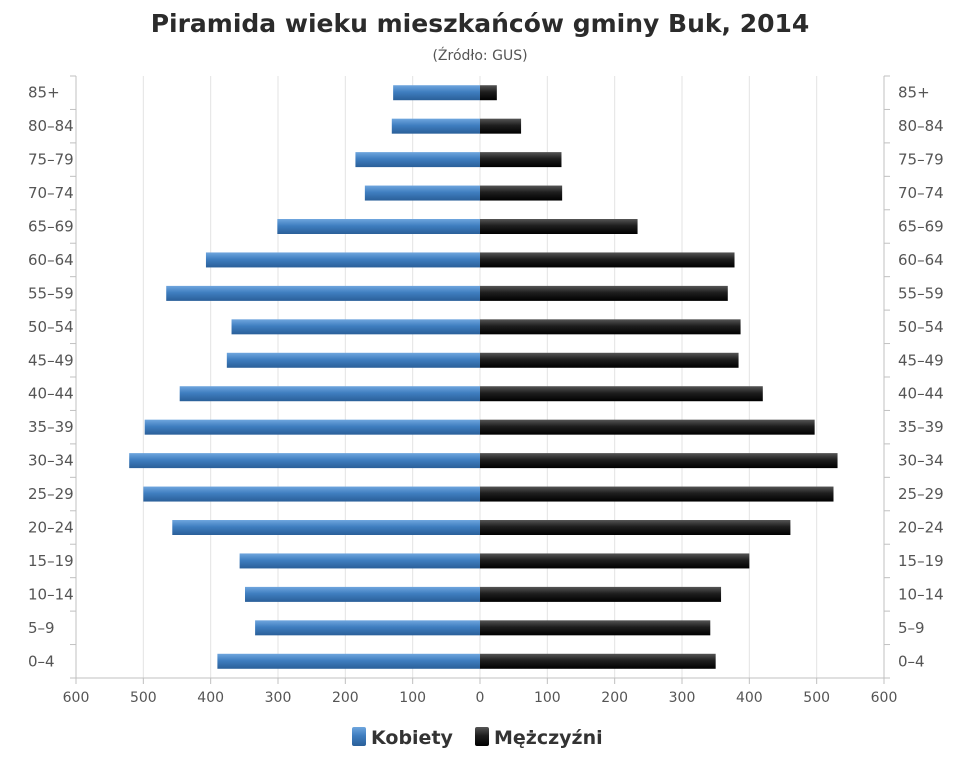  Describe the element at coordinates (480, 698) in the screenshot. I see `x-tick-label: 0` at that location.